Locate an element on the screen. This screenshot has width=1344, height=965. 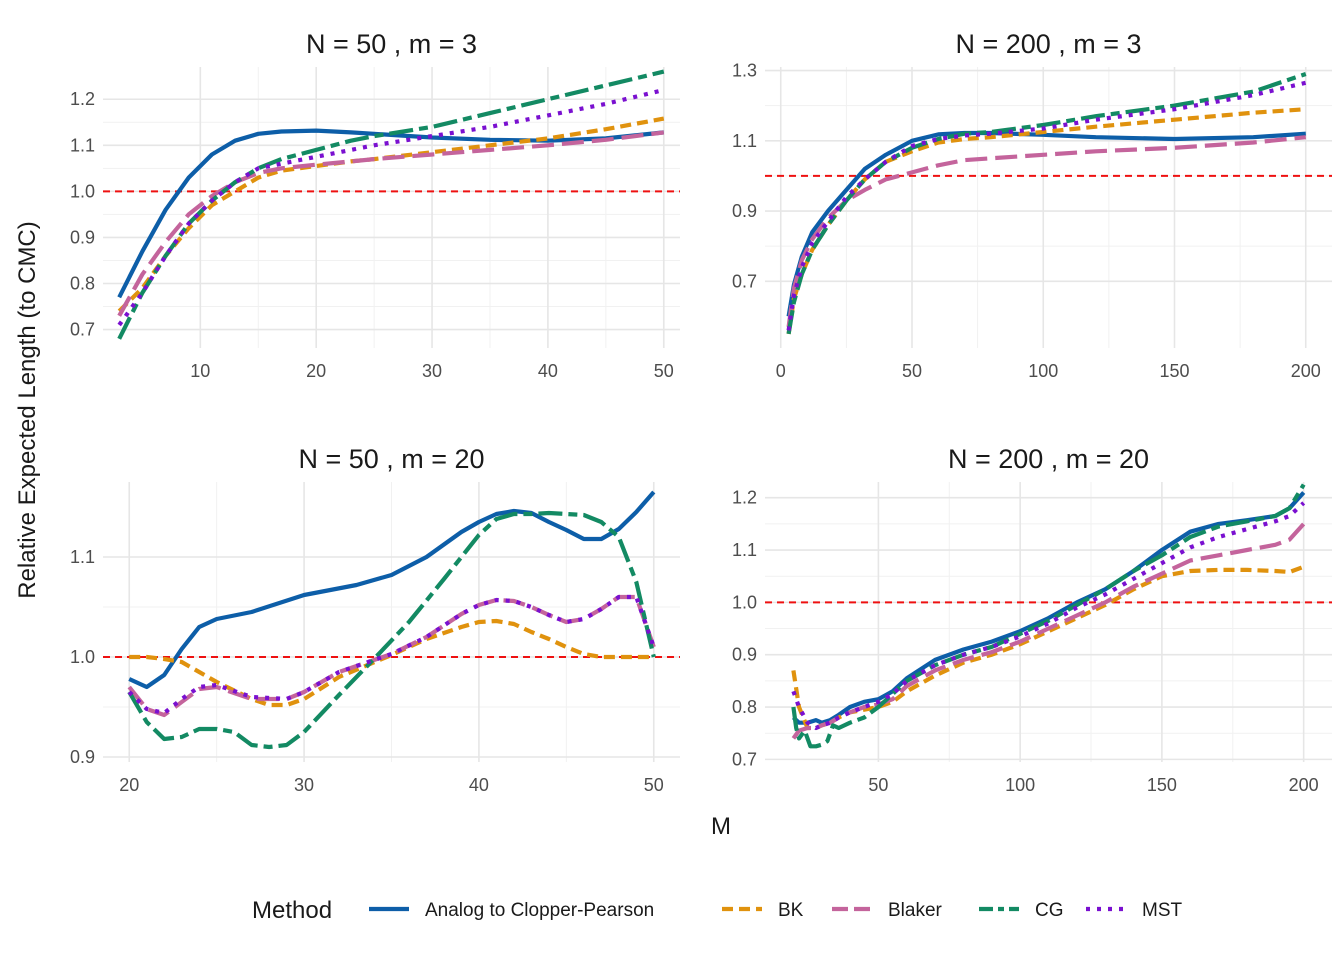
legend-item-analog-to-clopper-pearson: Analog to Clopper-Pearson is located at coordinates (511, 910).